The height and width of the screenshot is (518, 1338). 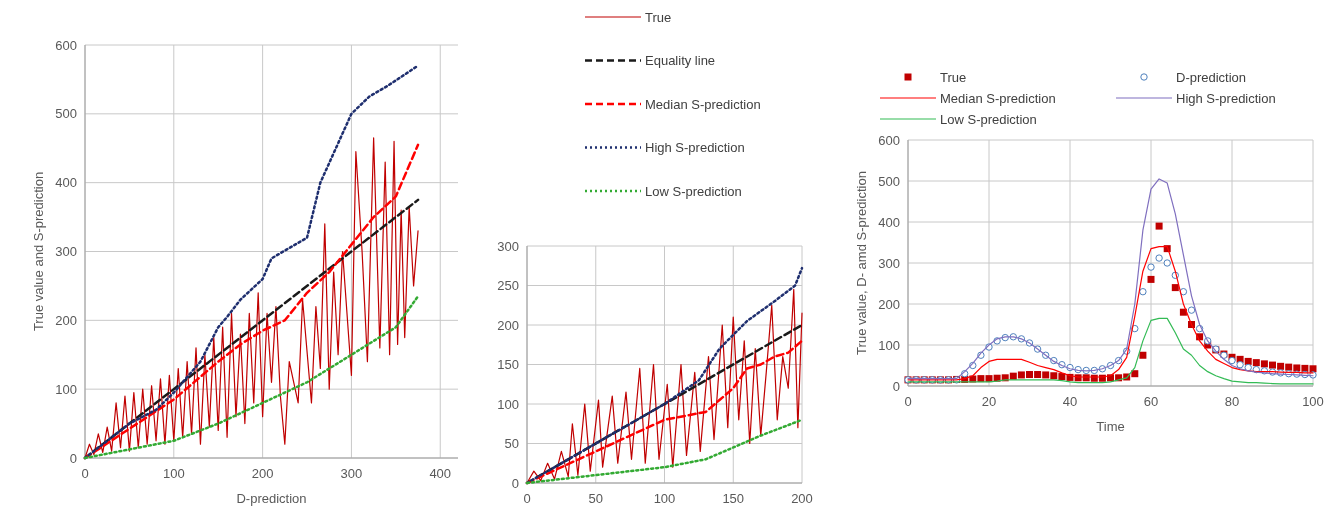 What do you see at coordinates (38, 251) in the screenshot?
I see `y-axis-title: True value and S-prediction` at bounding box center [38, 251].